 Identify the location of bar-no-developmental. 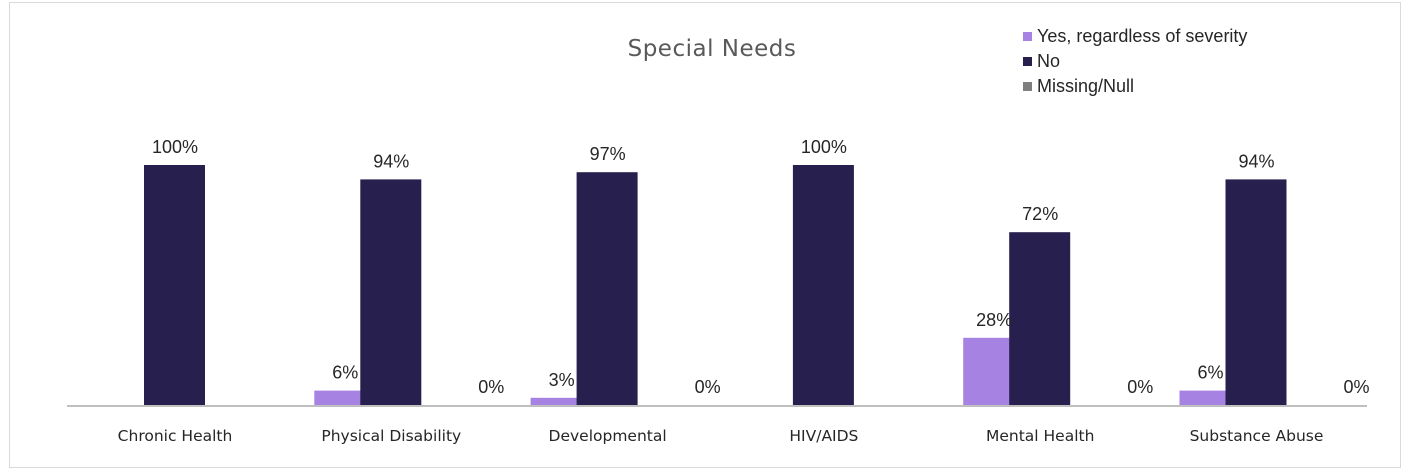
(607, 288).